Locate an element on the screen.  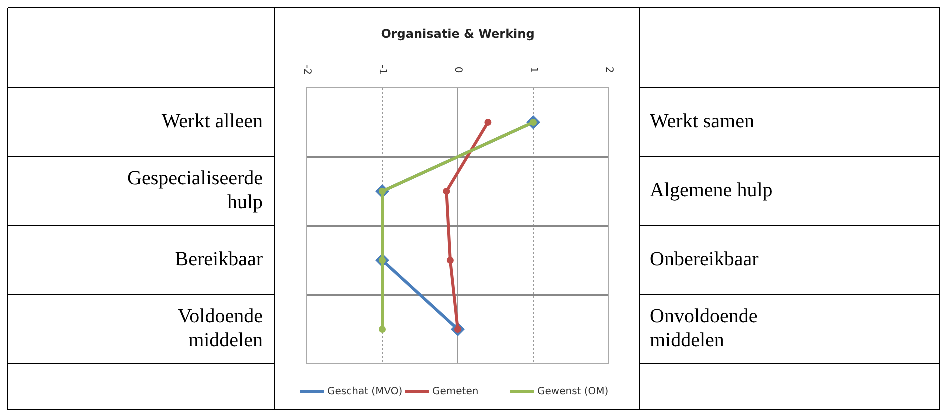
x-tick-label: 1 is located at coordinates (533, 70).